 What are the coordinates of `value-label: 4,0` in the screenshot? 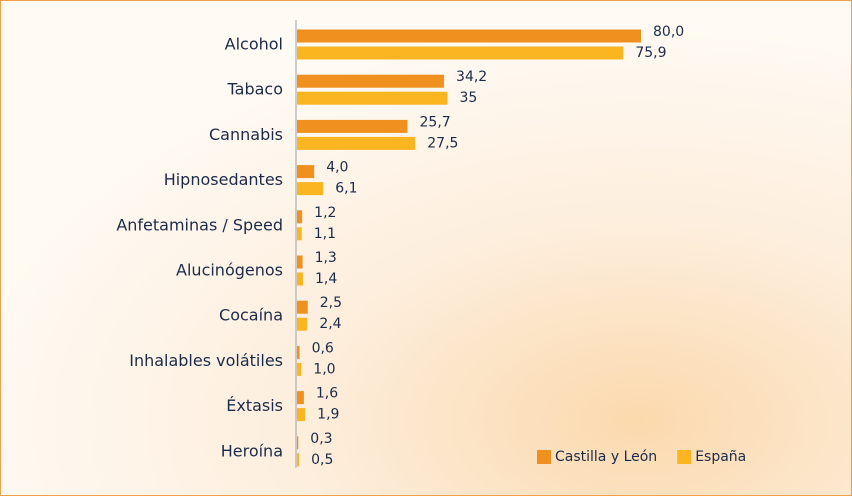 It's located at (337, 168).